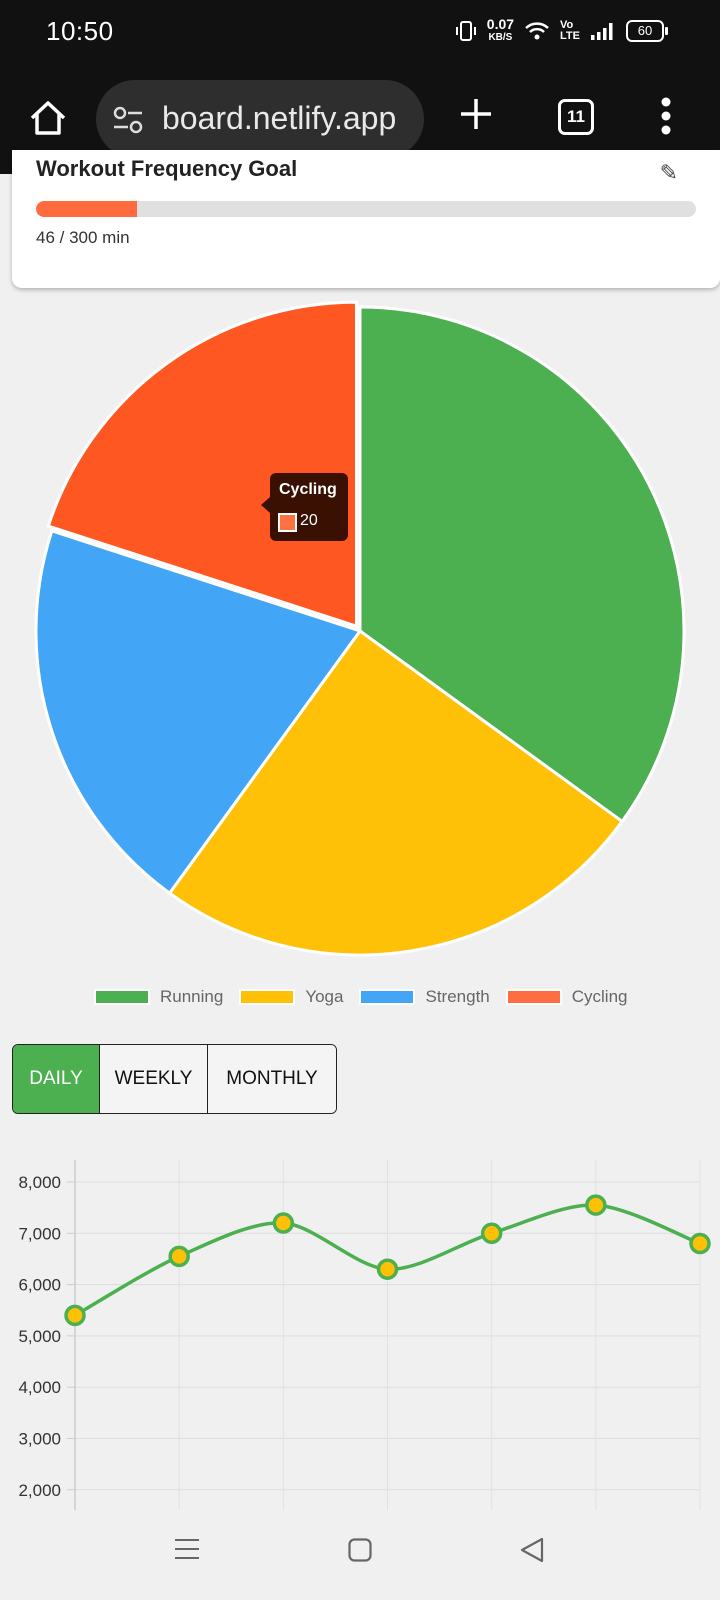 This screenshot has width=720, height=1600. Describe the element at coordinates (576, 117) in the screenshot. I see `tab-switcher-icon: 11` at that location.